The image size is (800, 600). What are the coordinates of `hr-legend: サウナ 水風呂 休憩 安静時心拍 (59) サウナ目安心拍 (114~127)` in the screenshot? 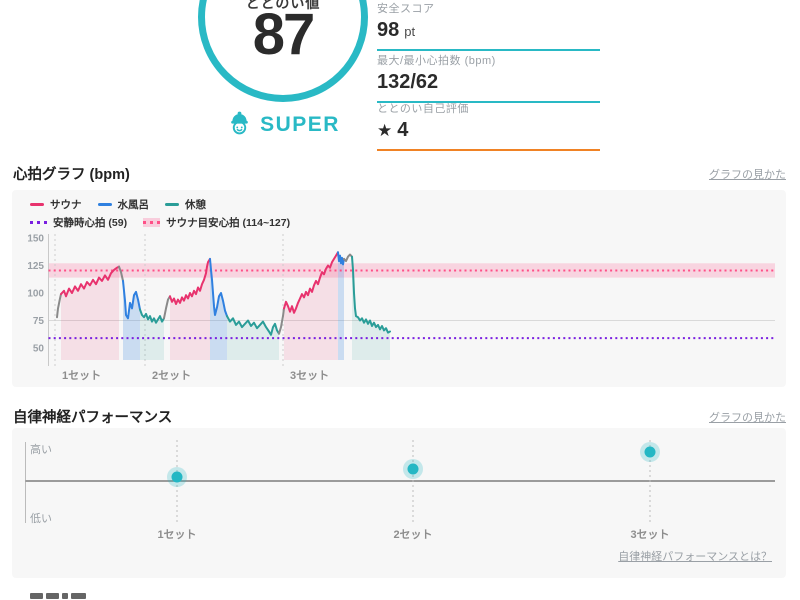 It's located at (160, 213).